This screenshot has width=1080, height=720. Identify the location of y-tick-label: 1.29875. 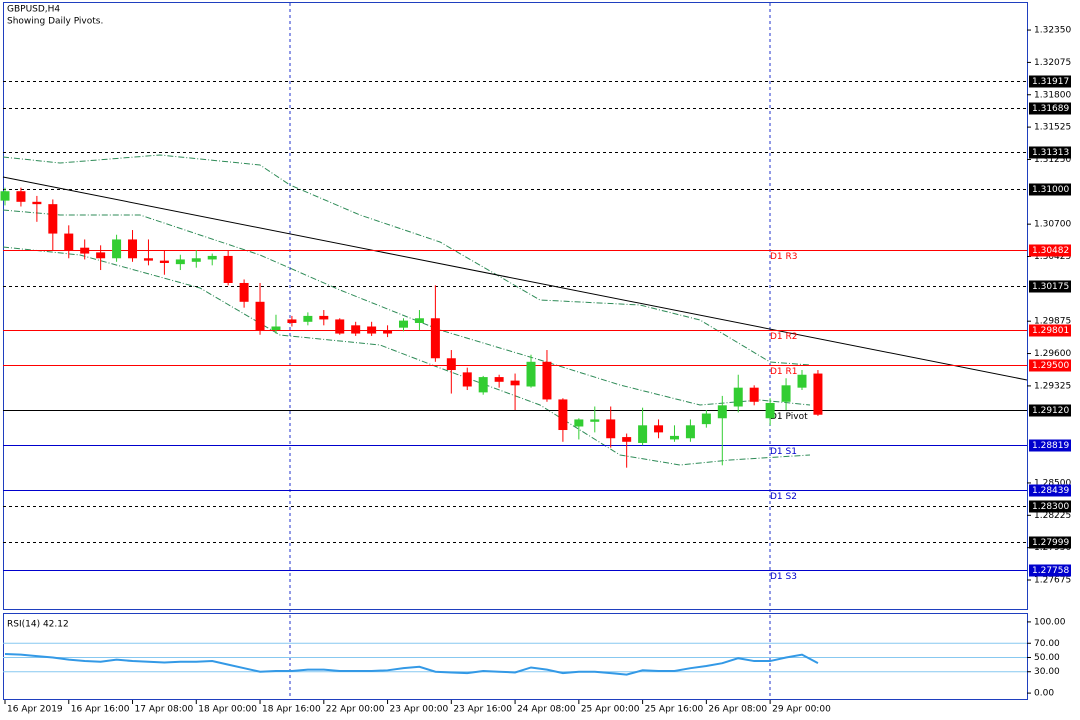
(1052, 322).